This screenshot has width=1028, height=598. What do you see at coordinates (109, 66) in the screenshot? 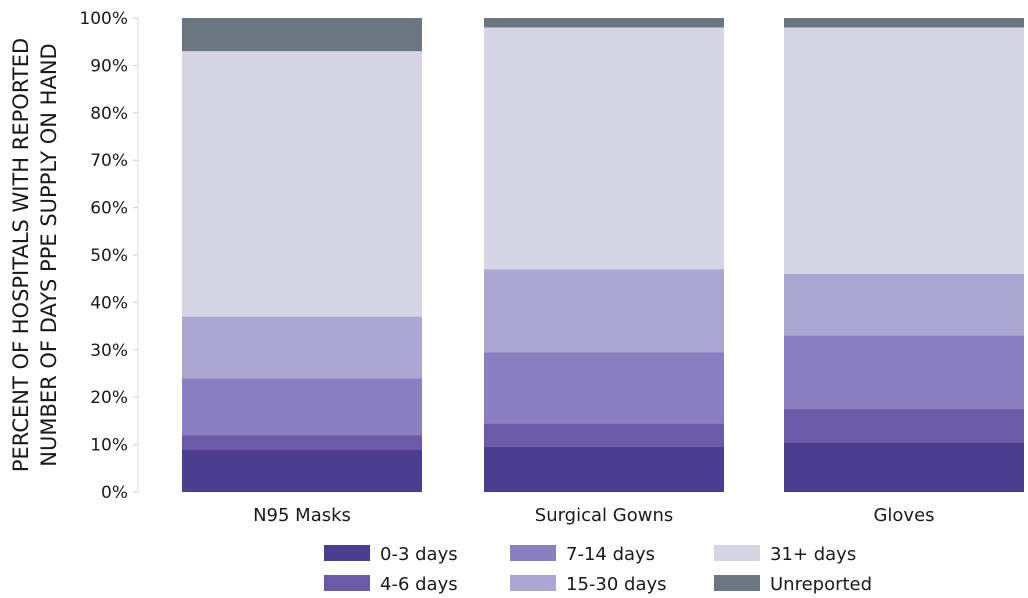
I see `y-tick-label: 90%` at bounding box center [109, 66].